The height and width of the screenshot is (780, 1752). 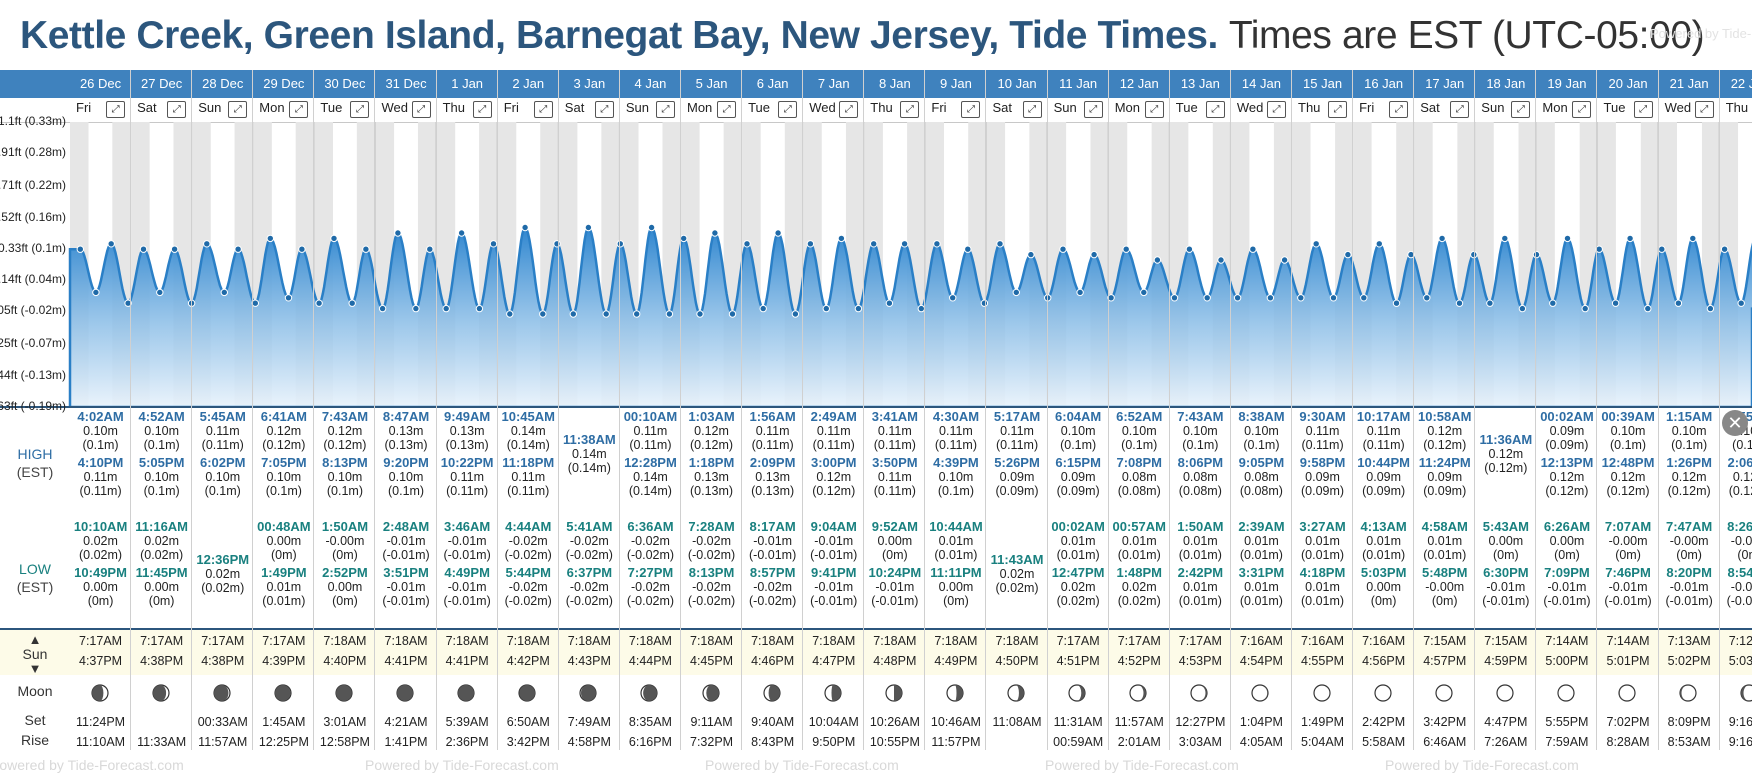 I want to click on low-tide-time: 2:48AM, so click(x=406, y=526).